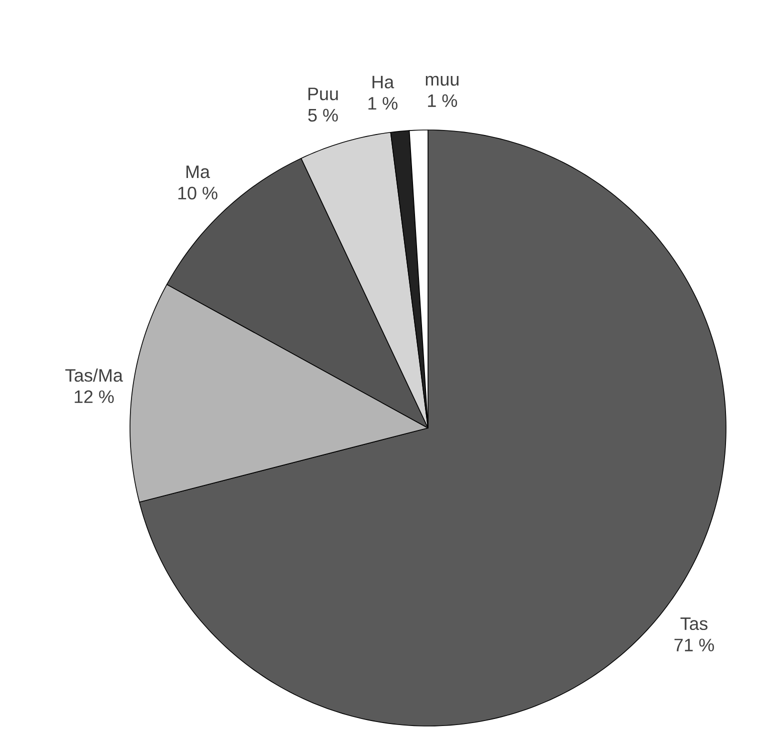  What do you see at coordinates (323, 94) in the screenshot?
I see `slice-label: Puu` at bounding box center [323, 94].